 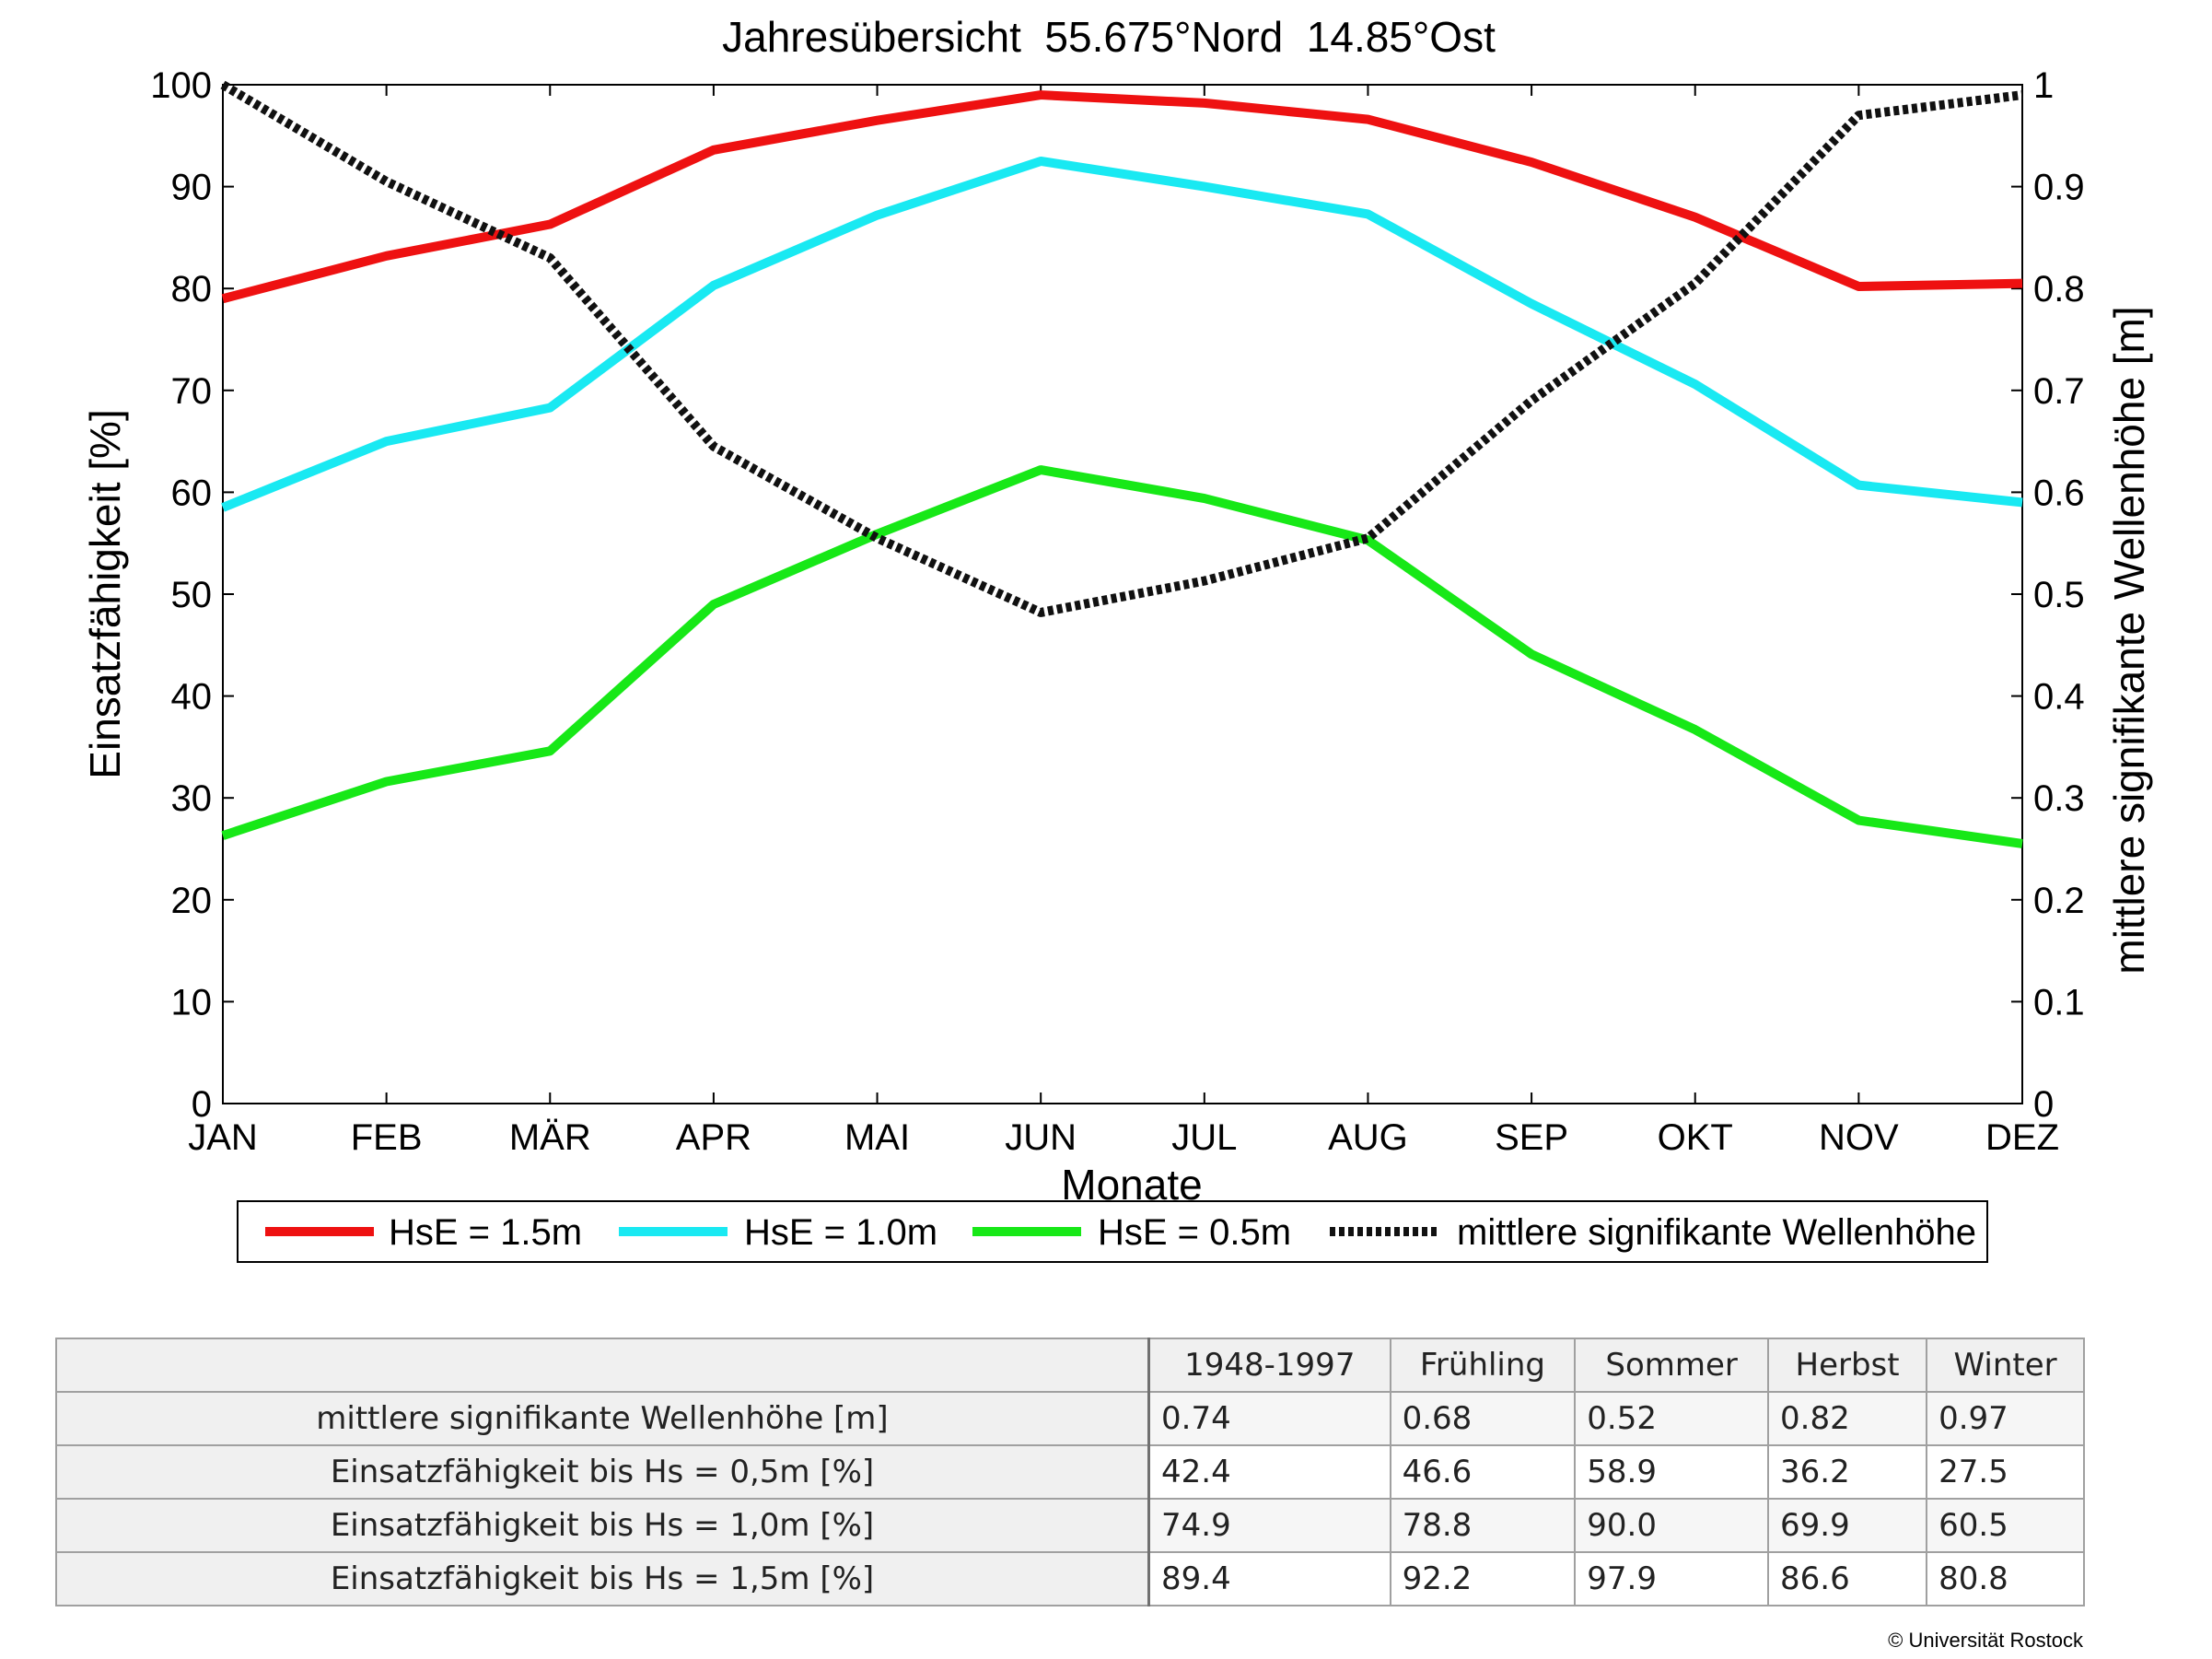 What do you see at coordinates (602, 1472) in the screenshot?
I see `row-label: Einsatzfähigkeit bis Hs = 0,5m [%]` at bounding box center [602, 1472].